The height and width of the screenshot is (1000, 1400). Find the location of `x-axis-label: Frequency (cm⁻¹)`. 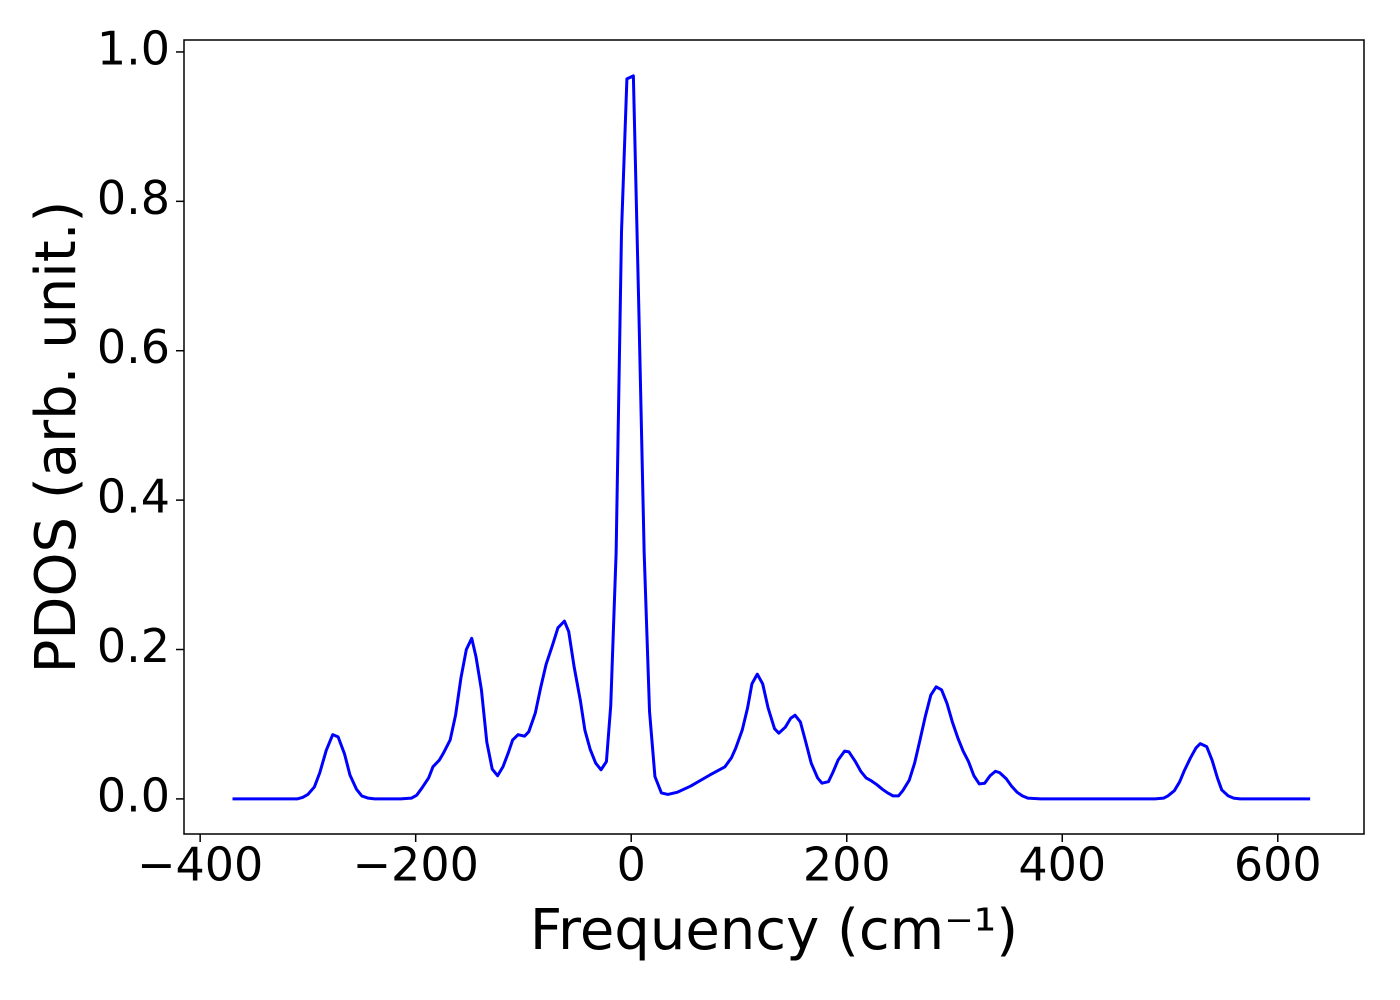

x-axis-label: Frequency (cm⁻¹) is located at coordinates (774, 930).